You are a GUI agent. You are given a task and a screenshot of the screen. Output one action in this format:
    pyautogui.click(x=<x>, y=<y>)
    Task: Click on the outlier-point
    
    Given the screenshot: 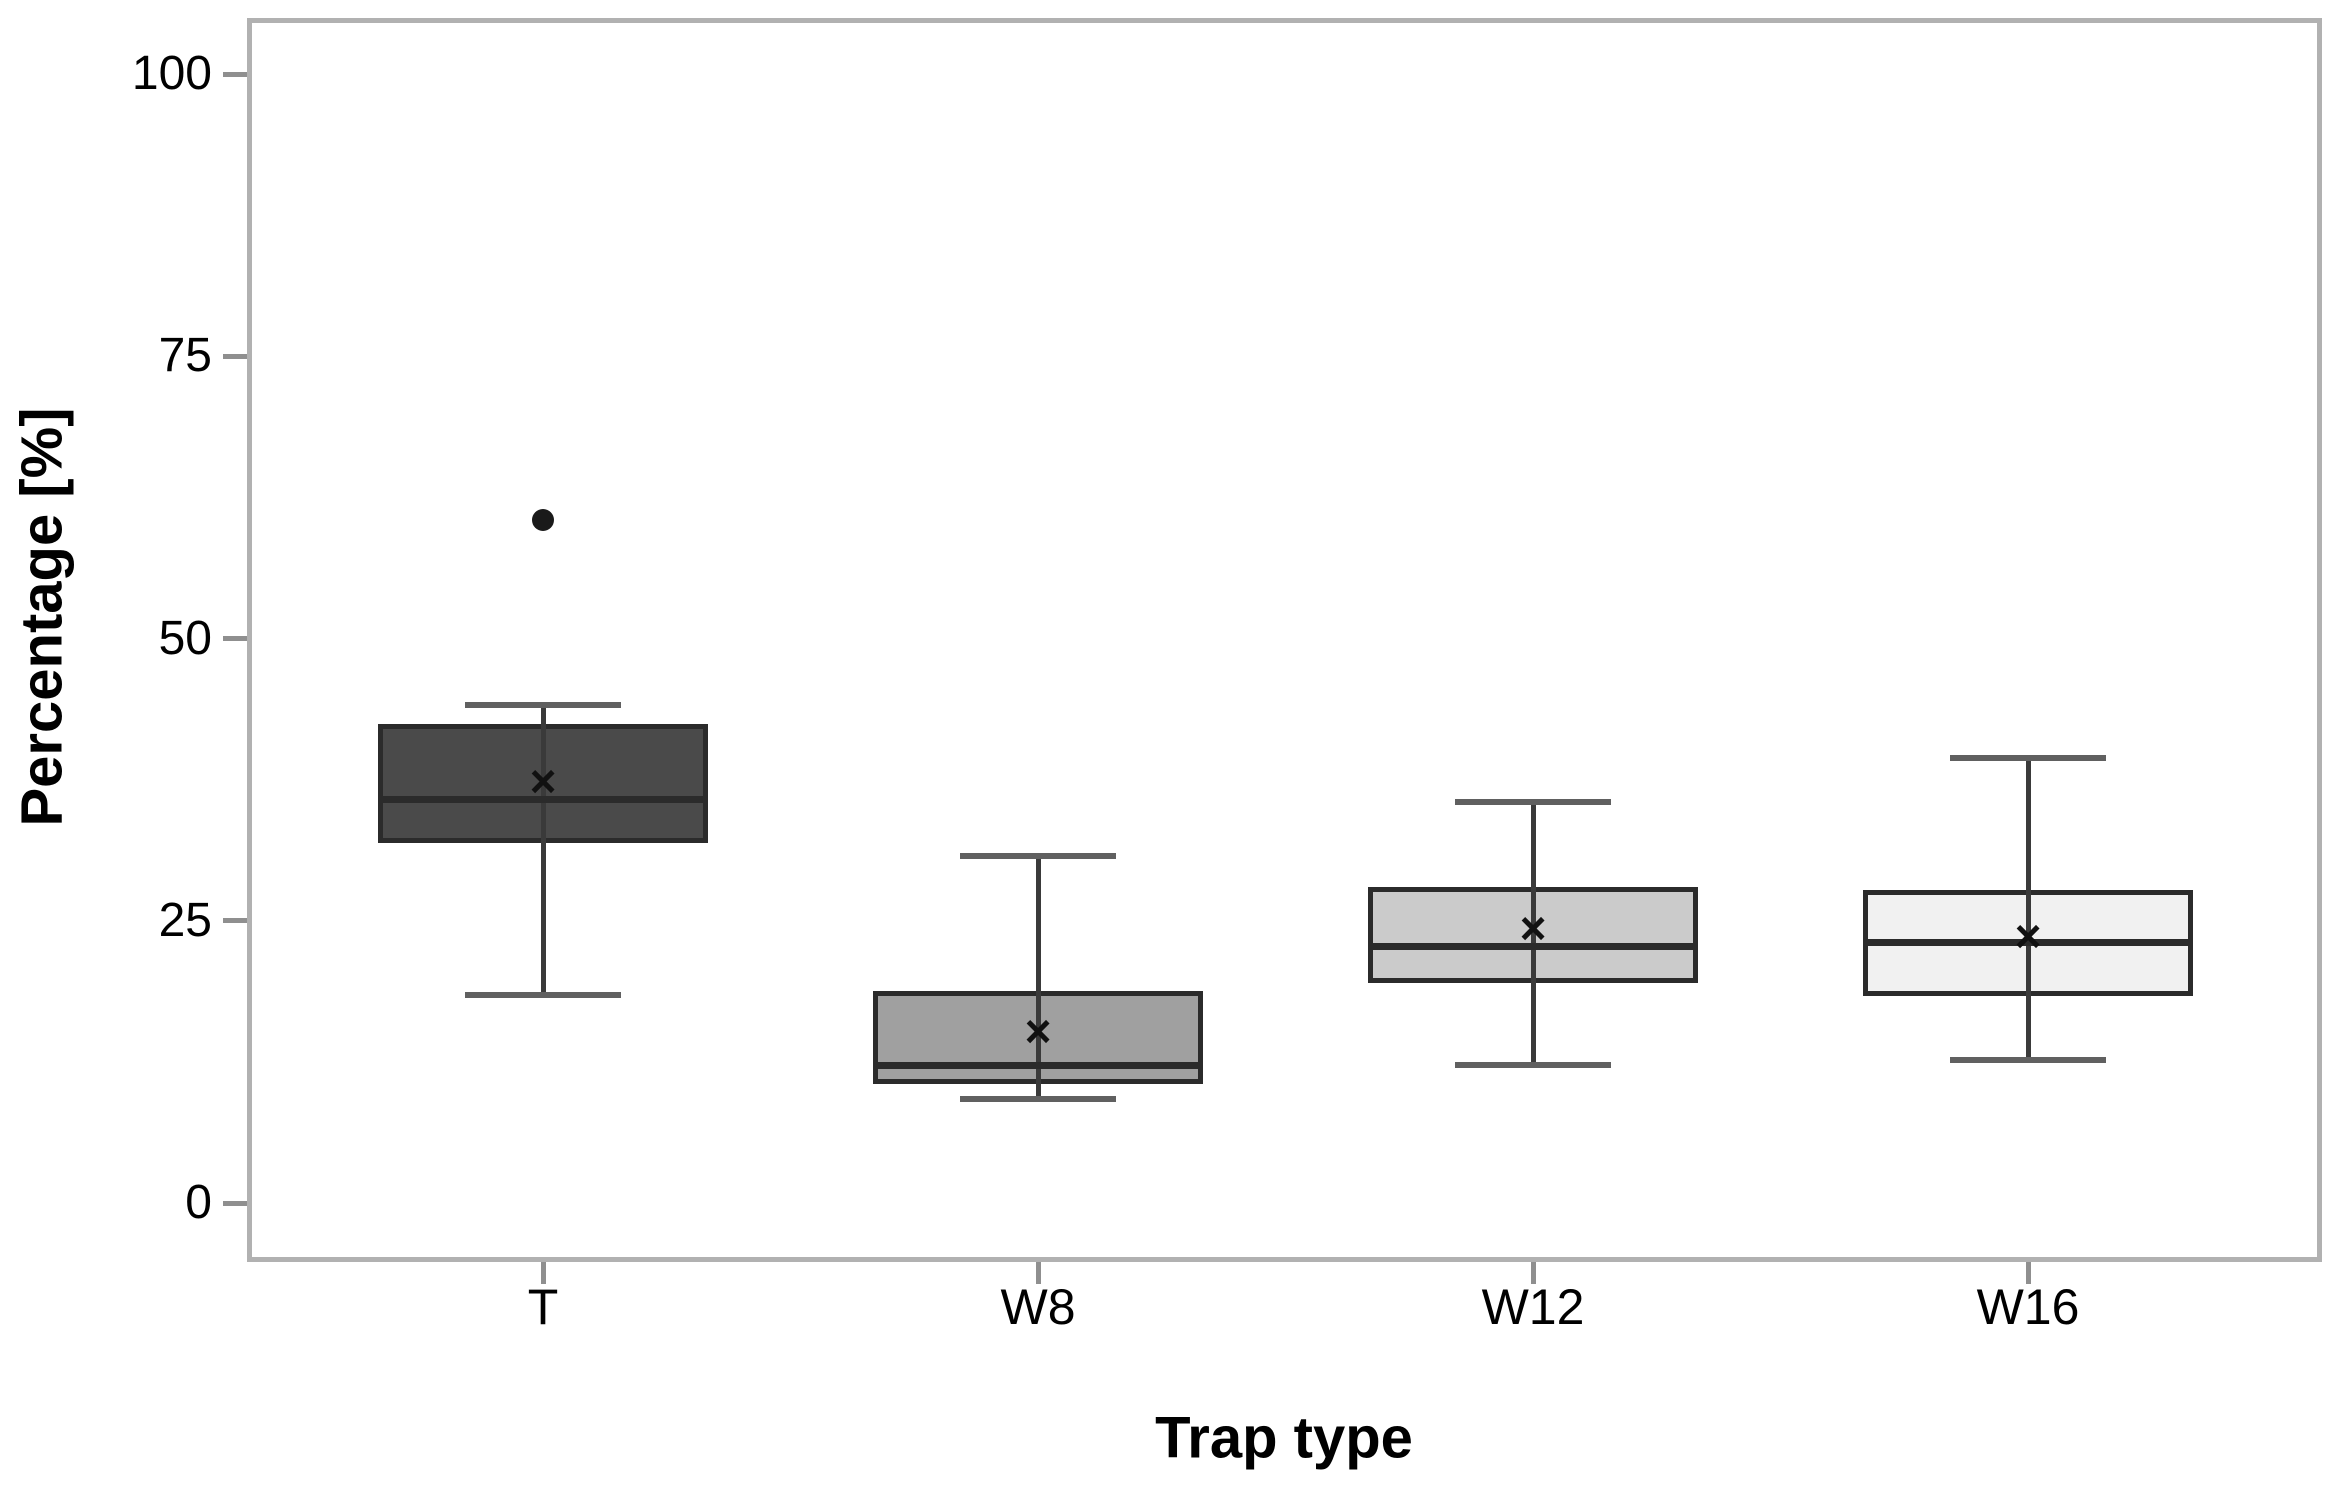 What is the action you would take?
    pyautogui.click(x=543, y=519)
    